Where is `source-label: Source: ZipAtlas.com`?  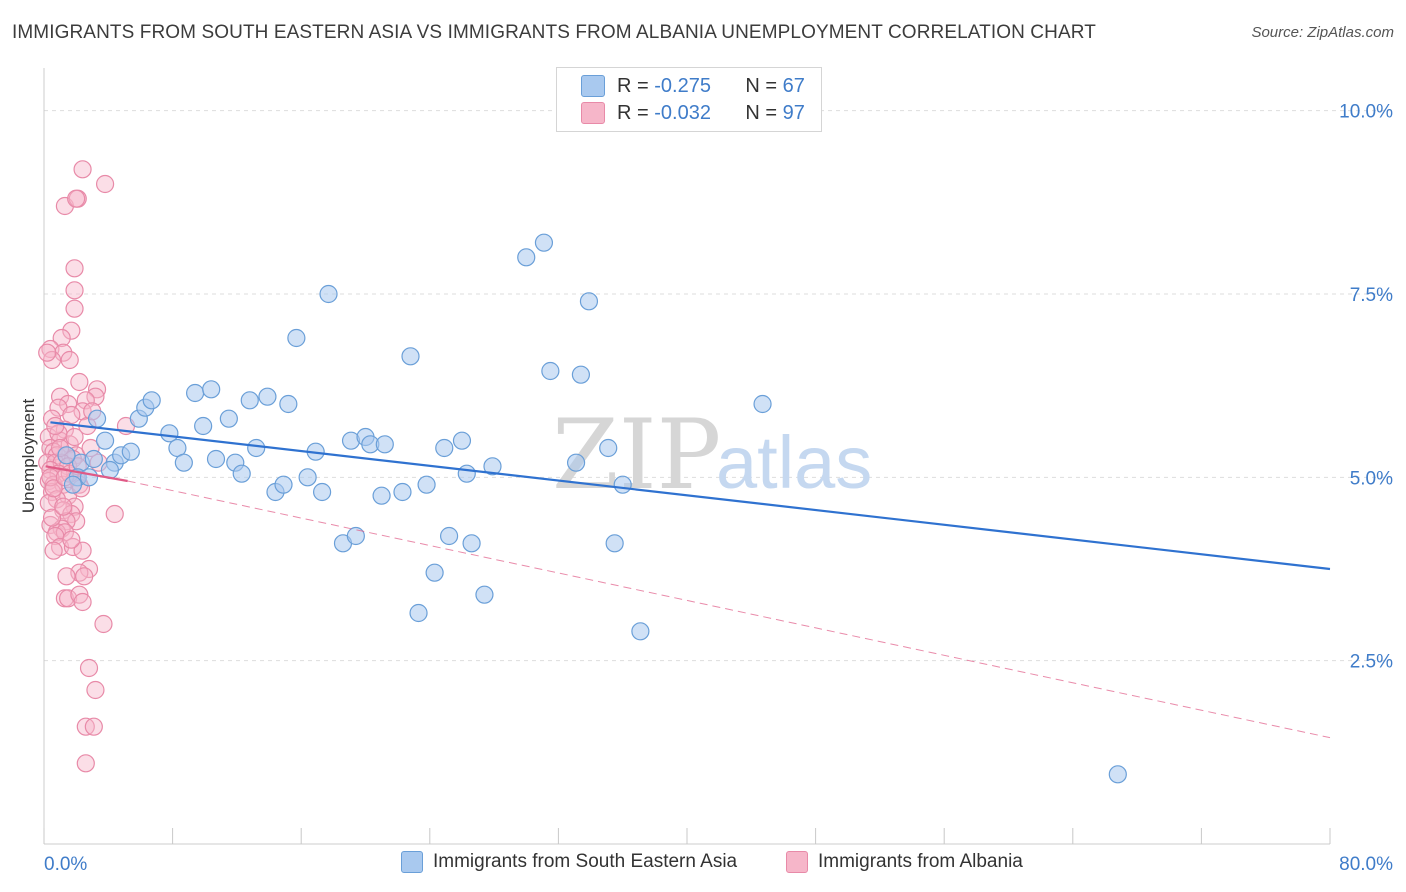 source-label: Source: ZipAtlas.com is located at coordinates (1322, 32).